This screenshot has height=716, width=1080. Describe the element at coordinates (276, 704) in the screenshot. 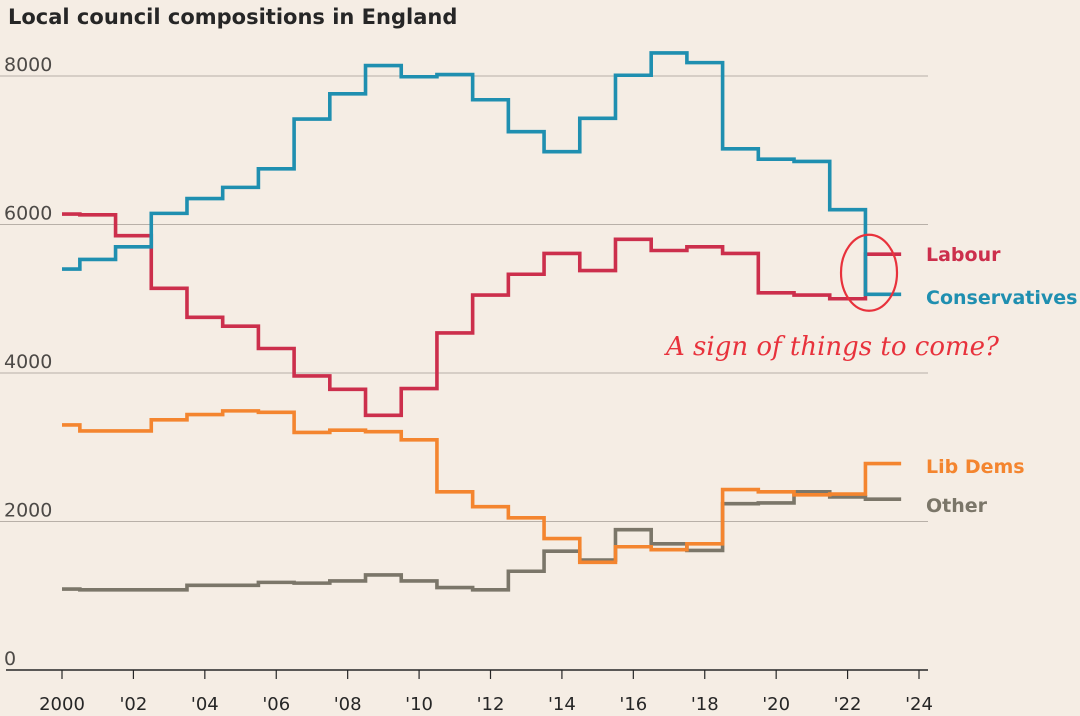

I see `x-tick-label: '06` at that location.